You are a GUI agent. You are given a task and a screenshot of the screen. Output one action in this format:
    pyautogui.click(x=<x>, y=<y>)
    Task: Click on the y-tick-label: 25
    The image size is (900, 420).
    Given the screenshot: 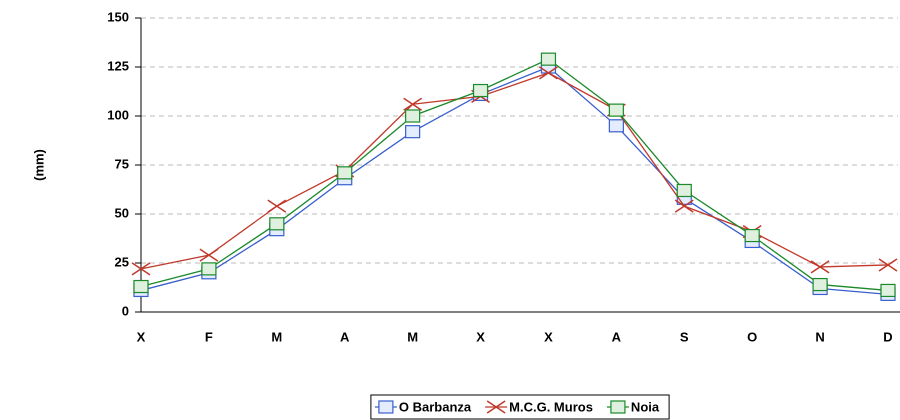 What is the action you would take?
    pyautogui.click(x=122, y=261)
    